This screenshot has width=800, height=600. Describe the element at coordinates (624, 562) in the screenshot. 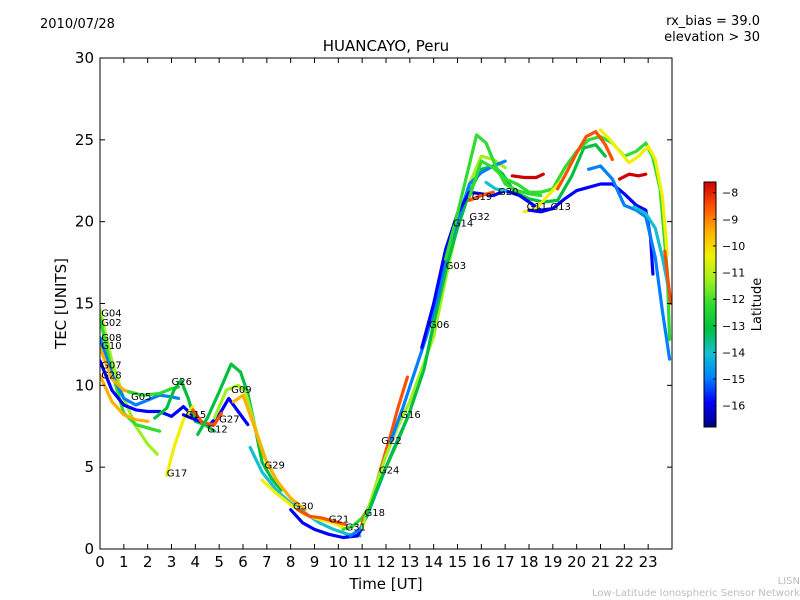

I see `x-tick-label: 22` at that location.